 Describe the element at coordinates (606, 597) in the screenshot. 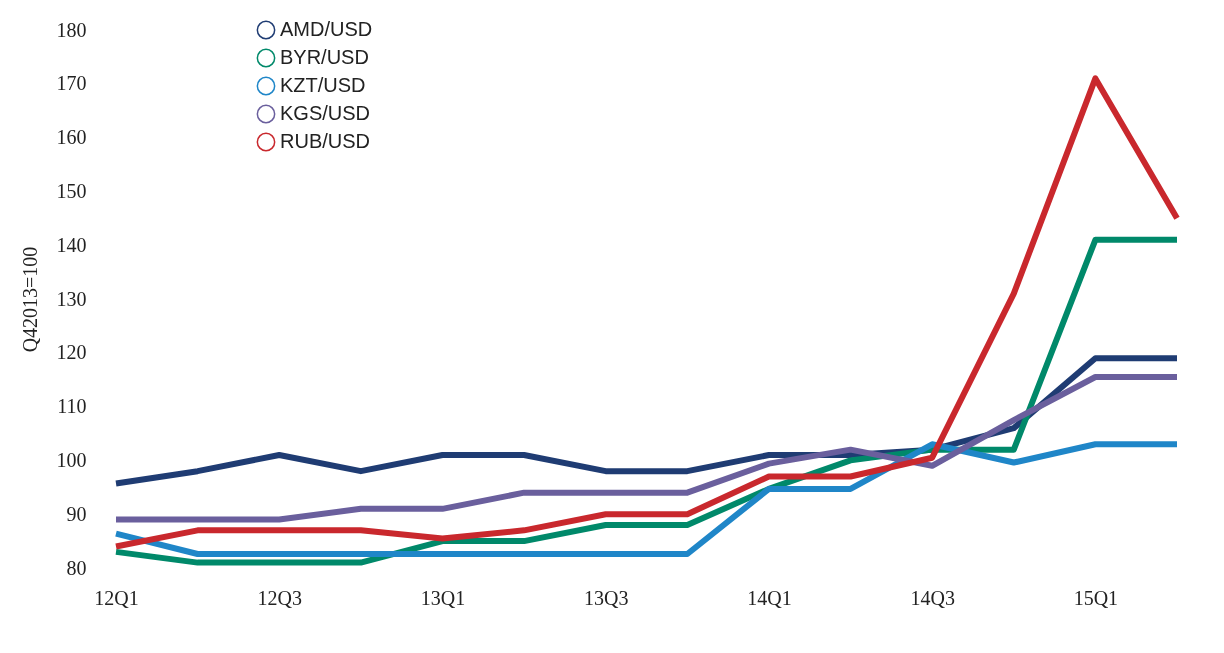

I see `x-tick-label: 13Q3` at that location.